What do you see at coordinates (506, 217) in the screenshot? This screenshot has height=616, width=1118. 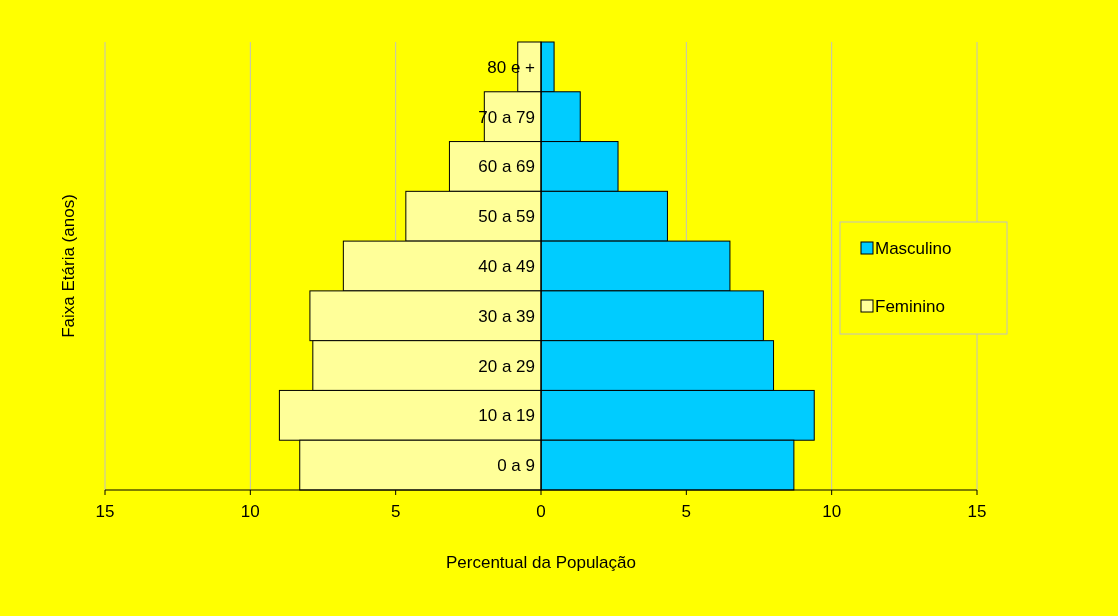 I see `y-tick-label: 50 a 59` at bounding box center [506, 217].